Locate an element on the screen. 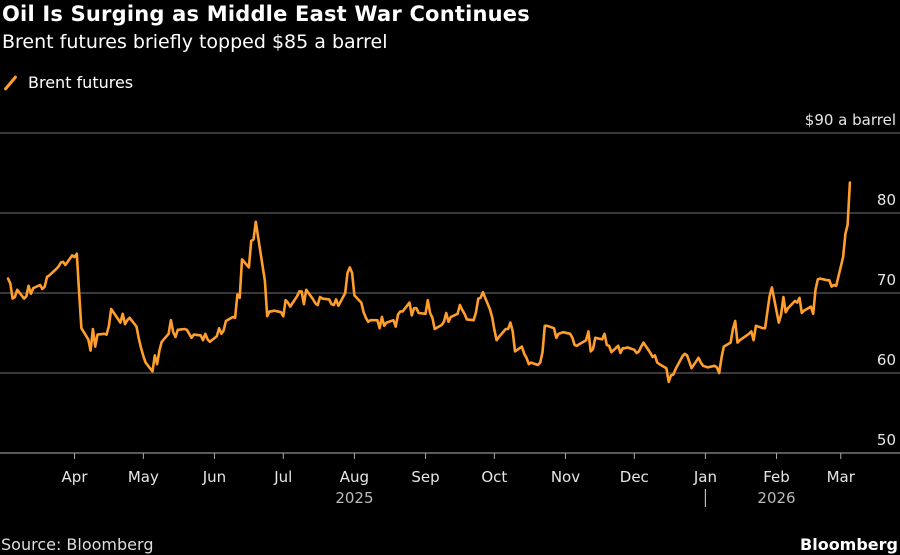  x-tick-label: May is located at coordinates (143, 477).